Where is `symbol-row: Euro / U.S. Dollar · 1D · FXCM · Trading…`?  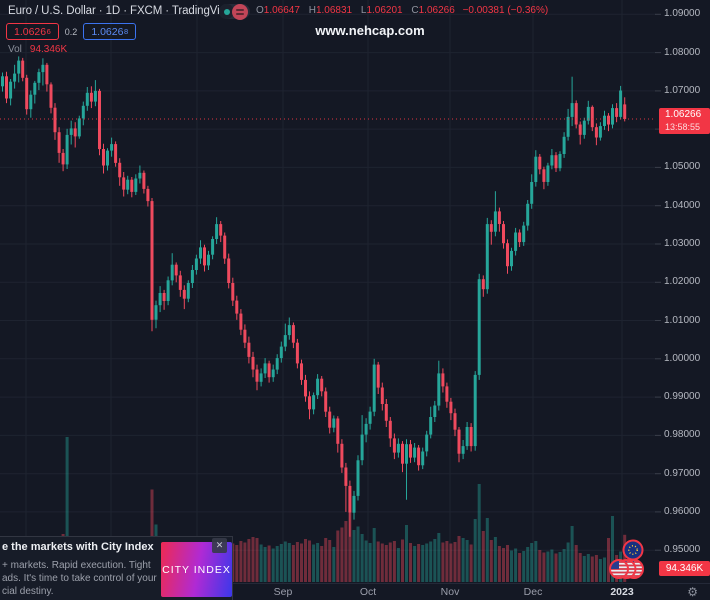 symbol-row: Euro / U.S. Dollar · 1D · FXCM · Trading… is located at coordinates (121, 11).